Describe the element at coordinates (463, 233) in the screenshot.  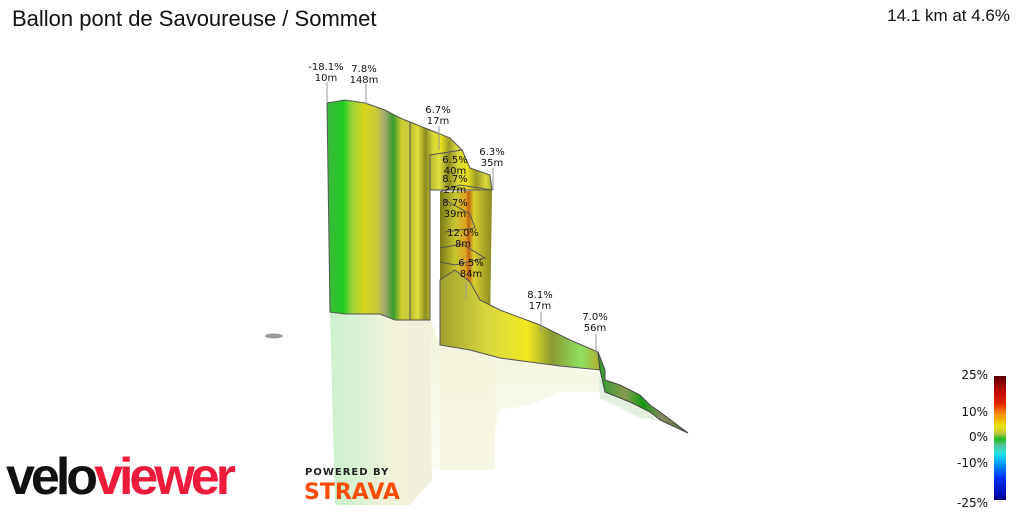
I see `annotation-gradient: 12.0%` at that location.